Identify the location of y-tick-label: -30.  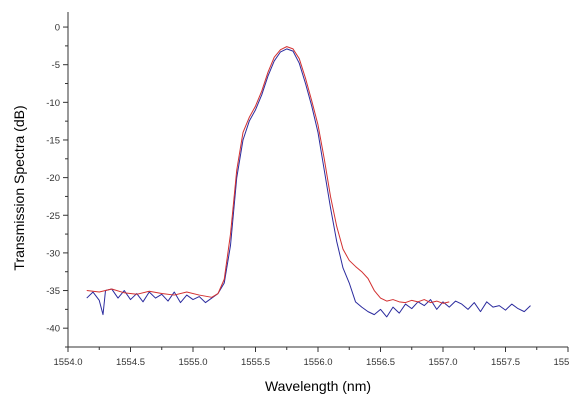
(53, 253).